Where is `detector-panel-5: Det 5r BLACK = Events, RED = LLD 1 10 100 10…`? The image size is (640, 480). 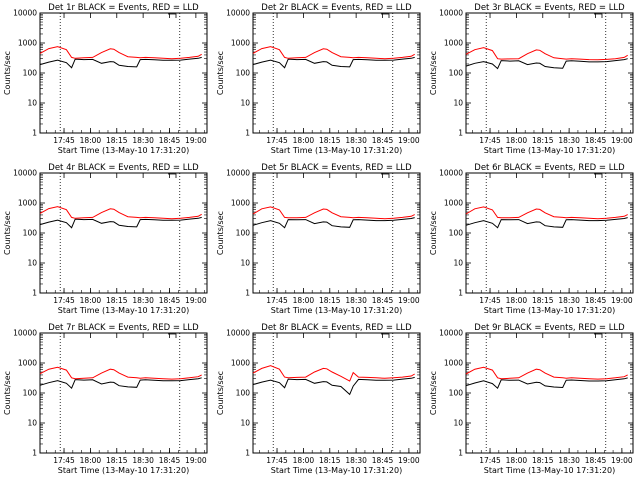 detector-panel-5: Det 5r BLACK = Events, RED = LLD 1 10 100 10… is located at coordinates (318, 239).